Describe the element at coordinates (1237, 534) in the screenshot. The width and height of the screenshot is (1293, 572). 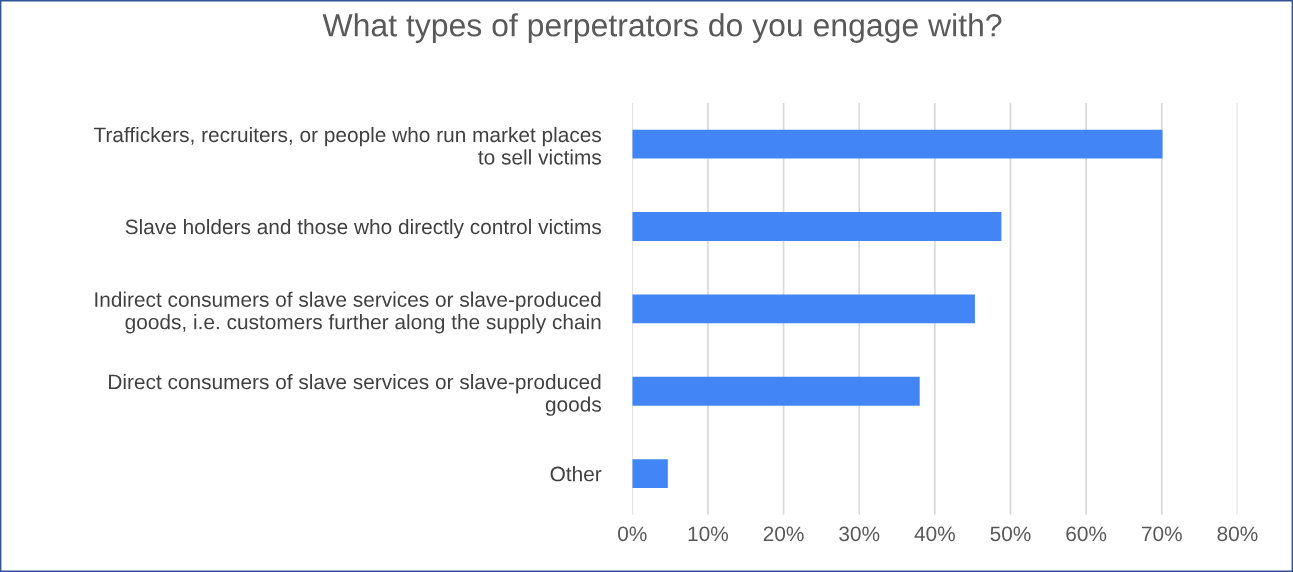
I see `x-tick-label: 80%` at that location.